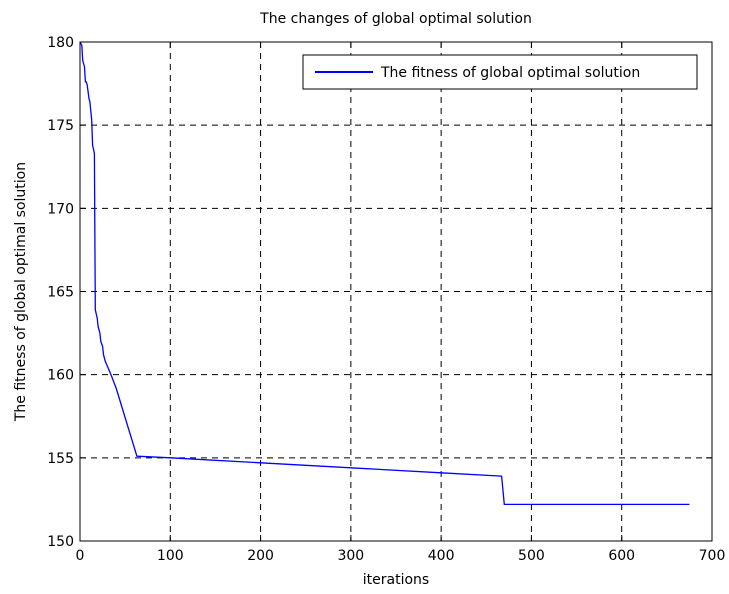 The width and height of the screenshot is (729, 594). Describe the element at coordinates (60, 43) in the screenshot. I see `y-tick-label: 180` at that location.